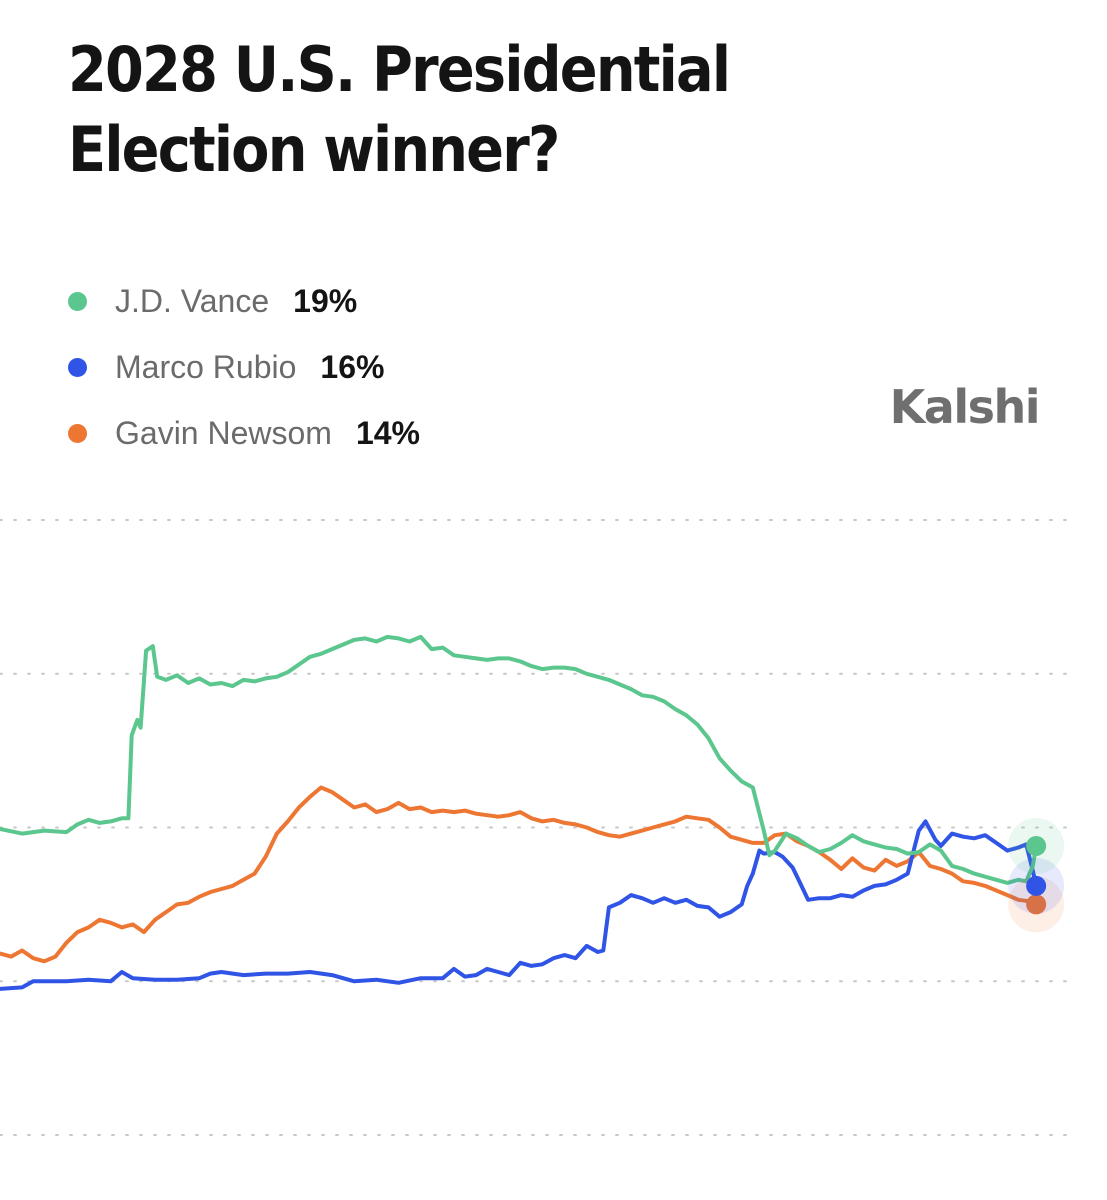  I want to click on legend-item-vance: J.D. Vance 19%, so click(242, 301).